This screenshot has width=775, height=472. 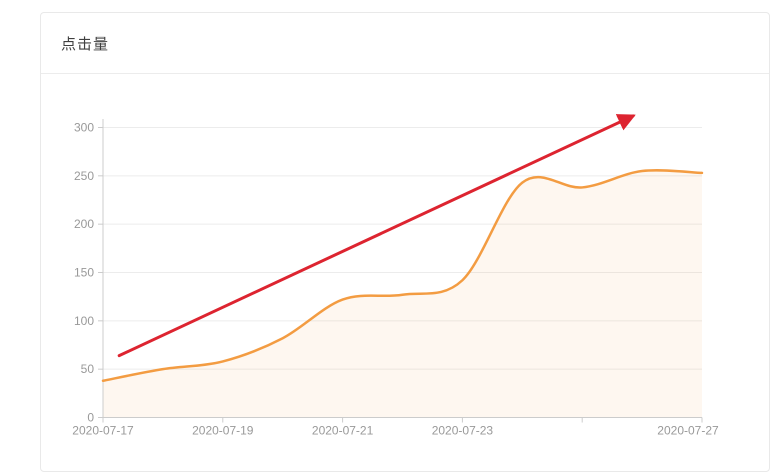 What do you see at coordinates (84, 176) in the screenshot?
I see `y-axis-label: 250` at bounding box center [84, 176].